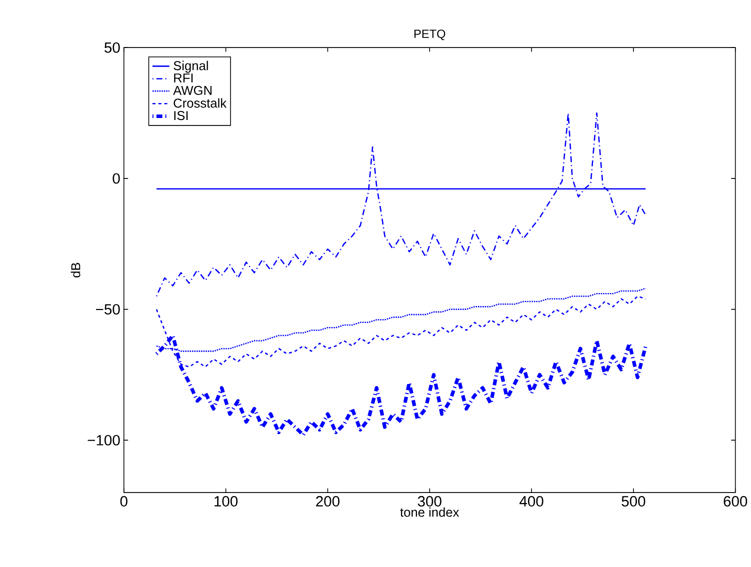 The image size is (751, 567). I want to click on legend-label: RFI, so click(183, 78).